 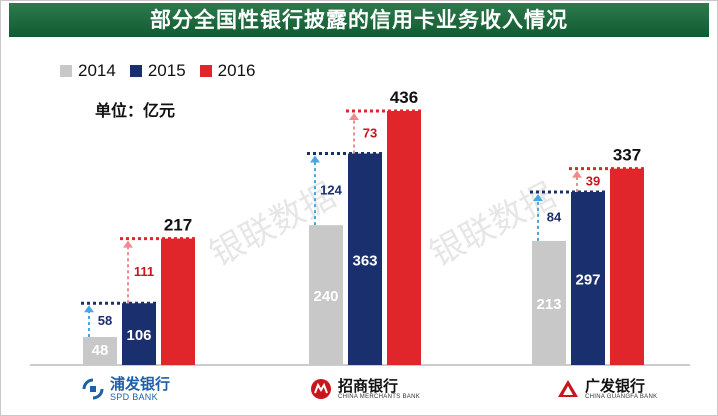 What do you see at coordinates (93, 389) in the screenshot?
I see `spdb-logo-icon` at bounding box center [93, 389].